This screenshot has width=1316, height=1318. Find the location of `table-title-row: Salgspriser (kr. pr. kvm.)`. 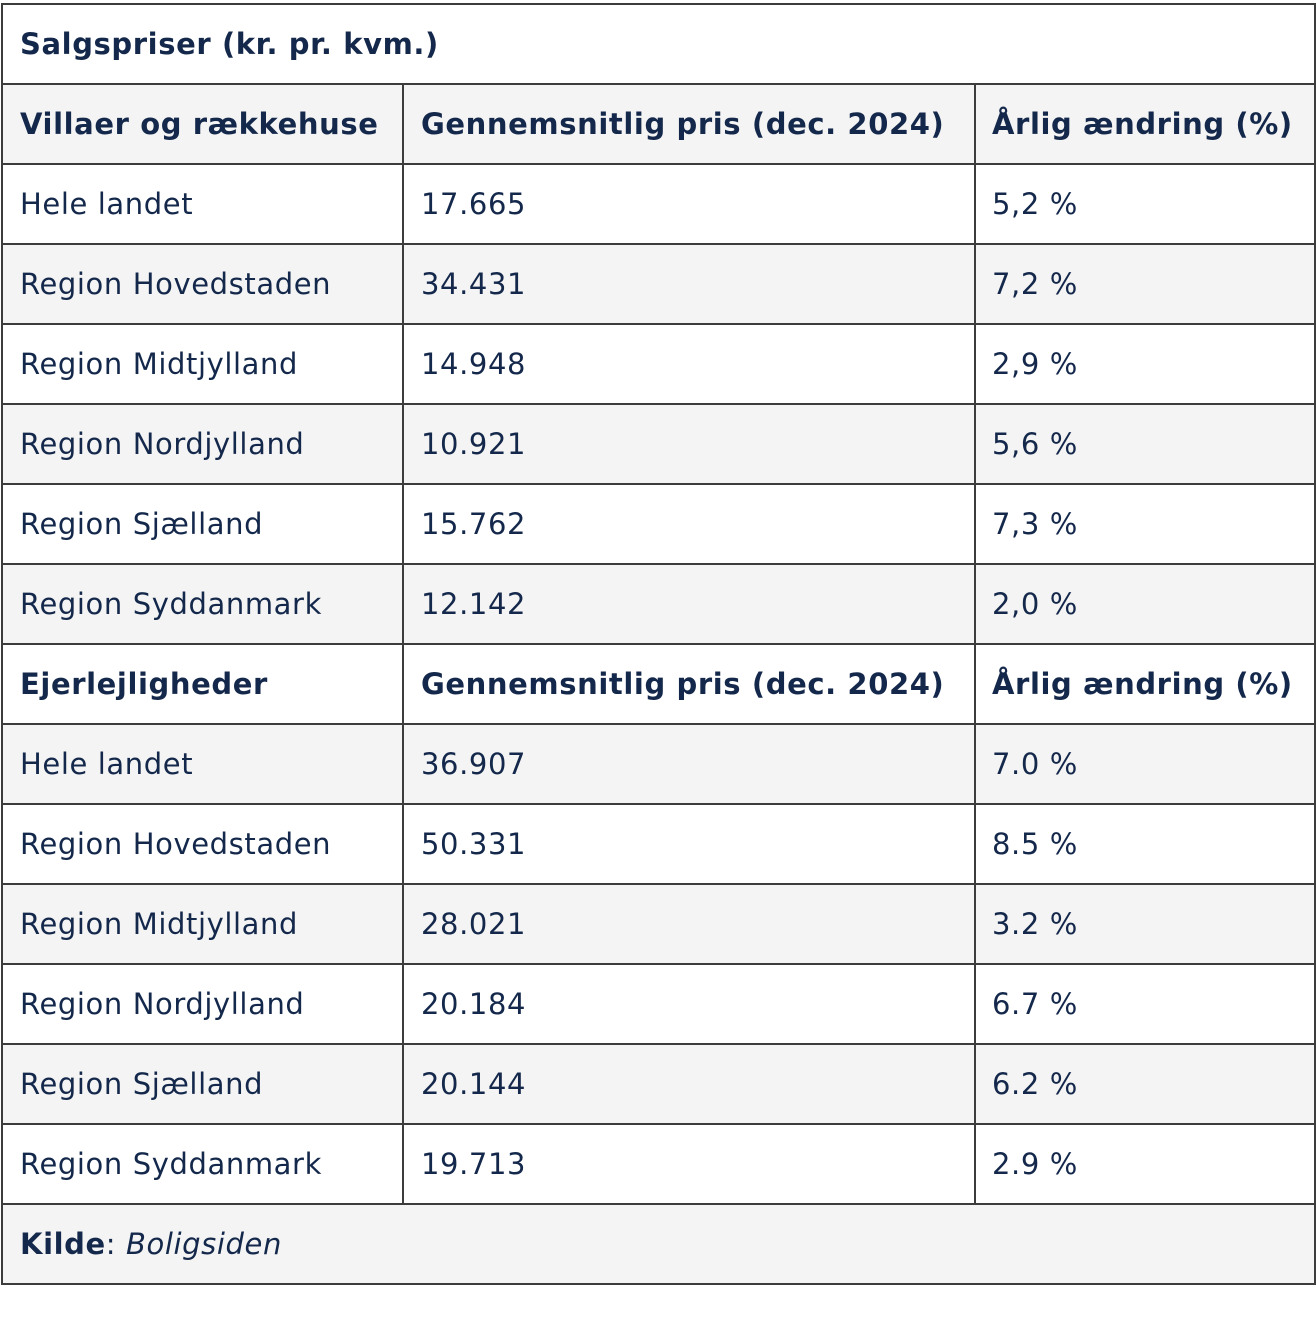

table-title-row: Salgspriser (kr. pr. kvm.) is located at coordinates (658, 44).